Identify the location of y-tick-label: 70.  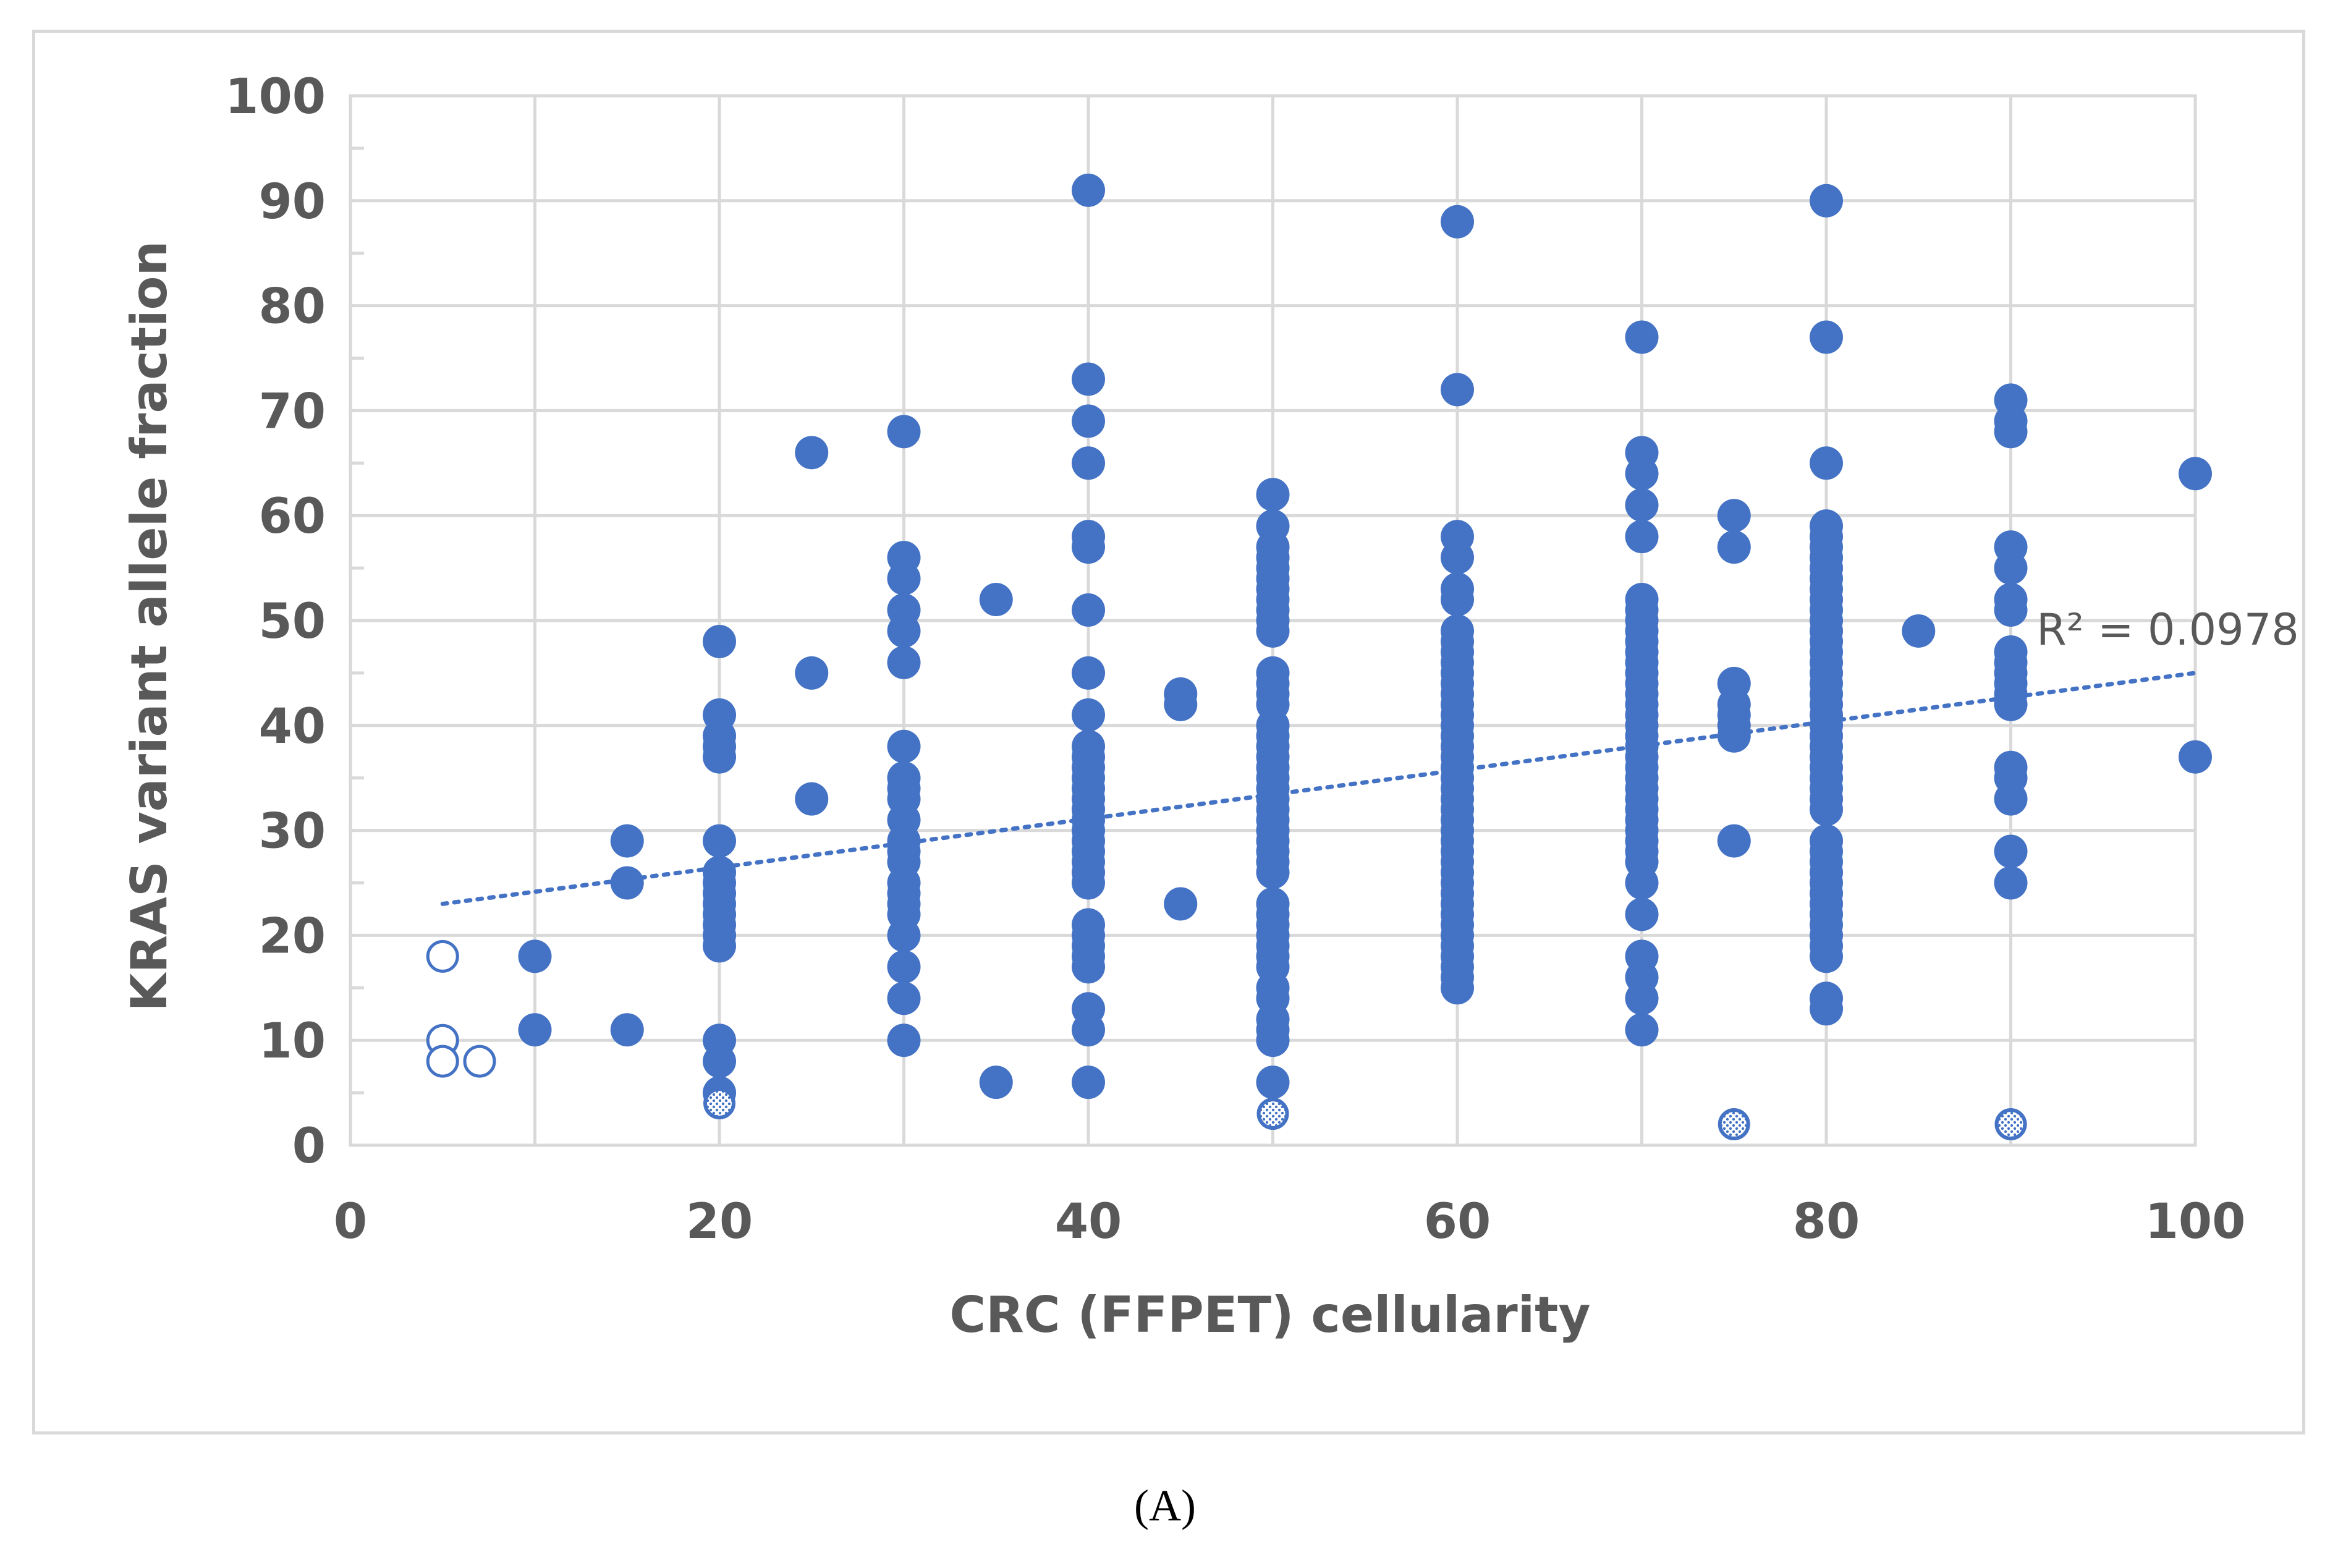
(292, 412).